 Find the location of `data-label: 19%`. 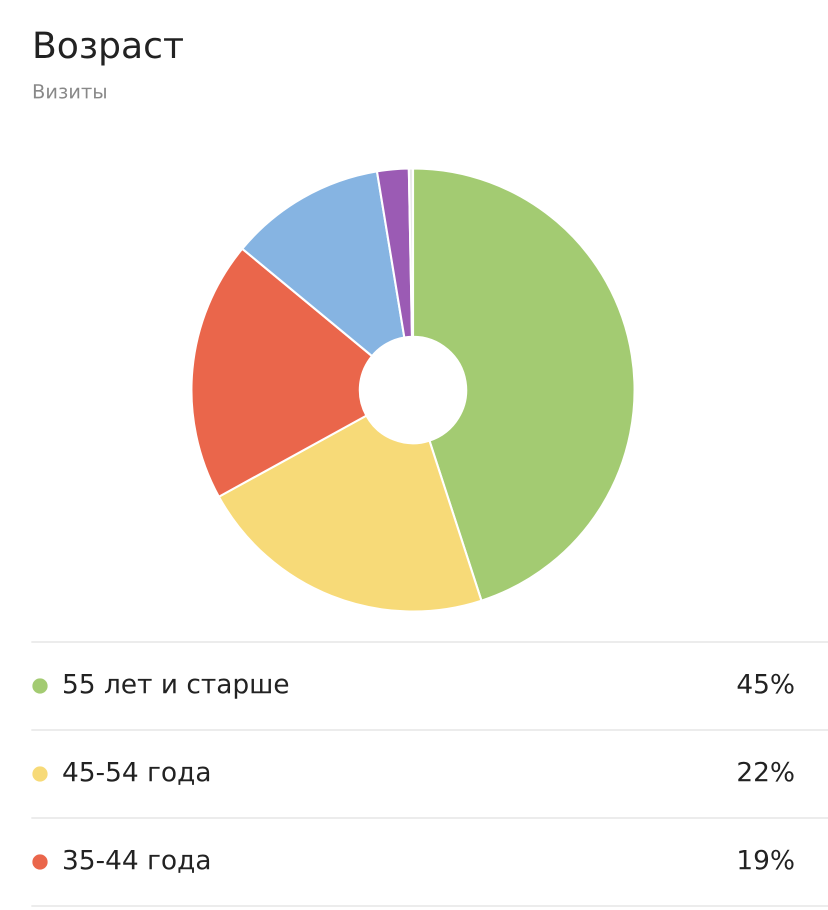

data-label: 19% is located at coordinates (766, 860).